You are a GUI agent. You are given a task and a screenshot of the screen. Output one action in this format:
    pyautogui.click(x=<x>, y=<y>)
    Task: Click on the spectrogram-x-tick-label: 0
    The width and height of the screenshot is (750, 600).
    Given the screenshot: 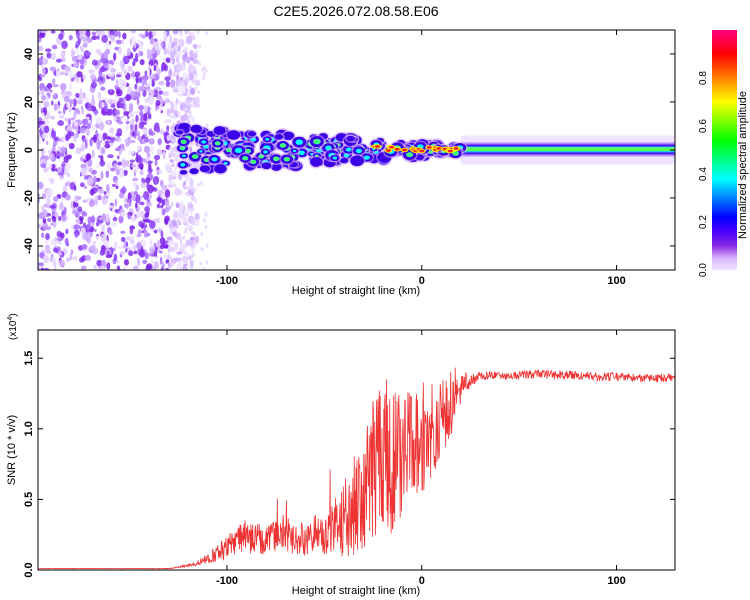 What is the action you would take?
    pyautogui.click(x=422, y=281)
    